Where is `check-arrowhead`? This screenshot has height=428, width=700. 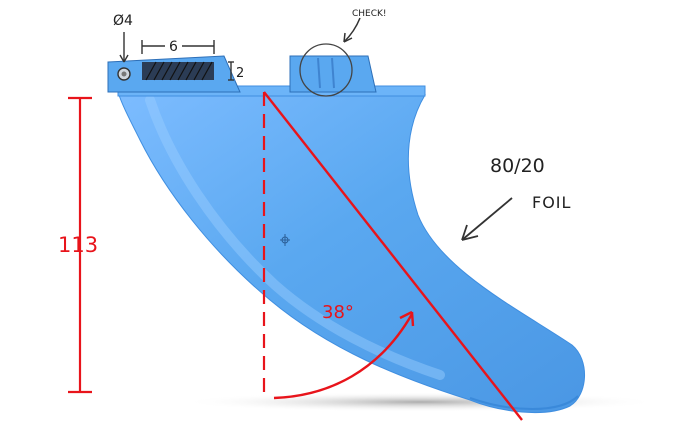
check-arrowhead is located at coordinates (348, 37).